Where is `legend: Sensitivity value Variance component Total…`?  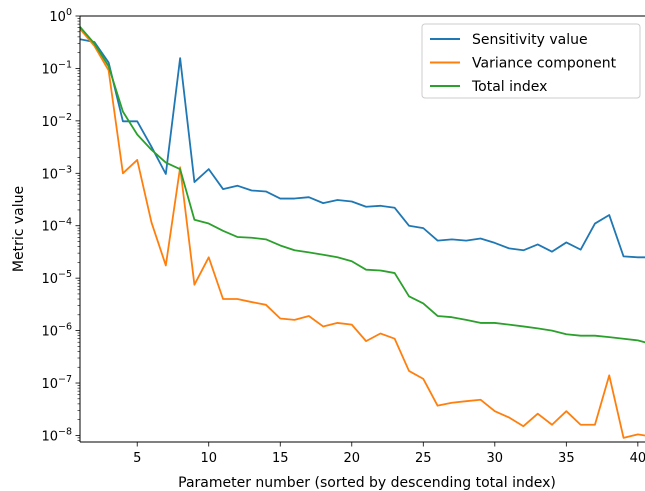 legend: Sensitivity value Variance component Total… is located at coordinates (531, 61).